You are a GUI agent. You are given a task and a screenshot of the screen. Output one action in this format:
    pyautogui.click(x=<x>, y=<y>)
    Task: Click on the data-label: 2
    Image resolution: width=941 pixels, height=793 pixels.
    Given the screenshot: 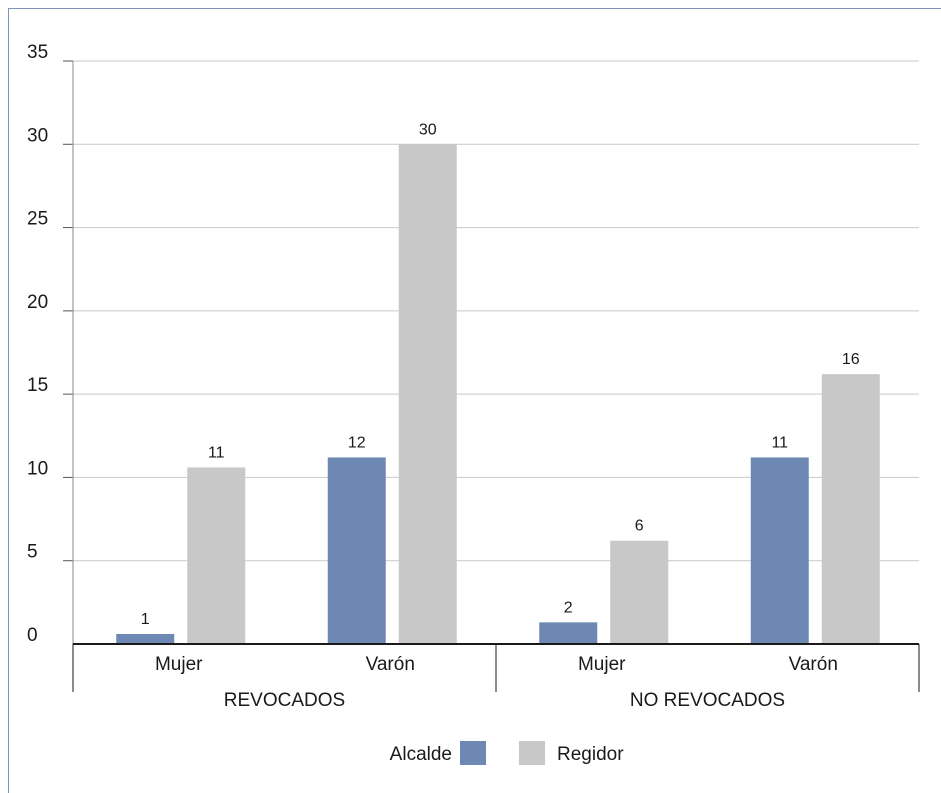 What is the action you would take?
    pyautogui.click(x=568, y=607)
    